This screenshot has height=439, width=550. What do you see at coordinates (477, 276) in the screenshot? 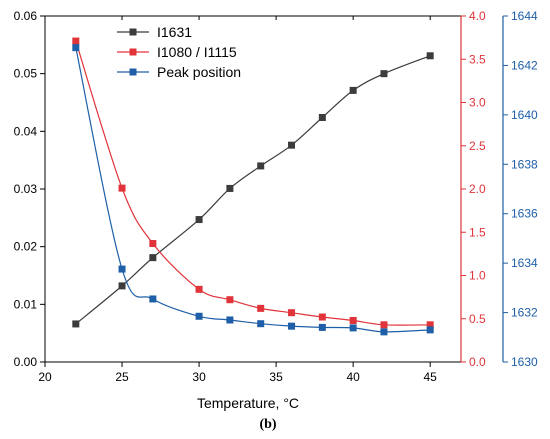
I see `right1-y-tick-label: 1.0` at bounding box center [477, 276].